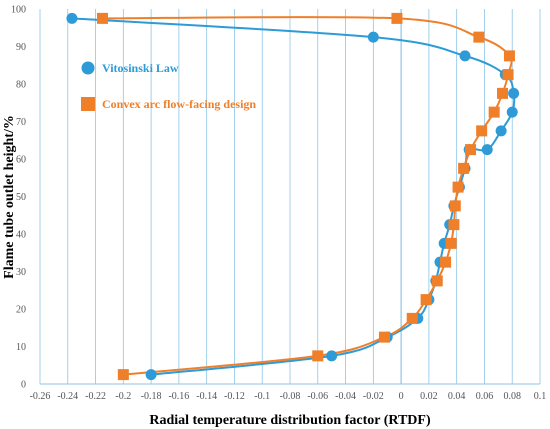  Describe the element at coordinates (21, 47) in the screenshot. I see `y-tick-label: 90` at that location.